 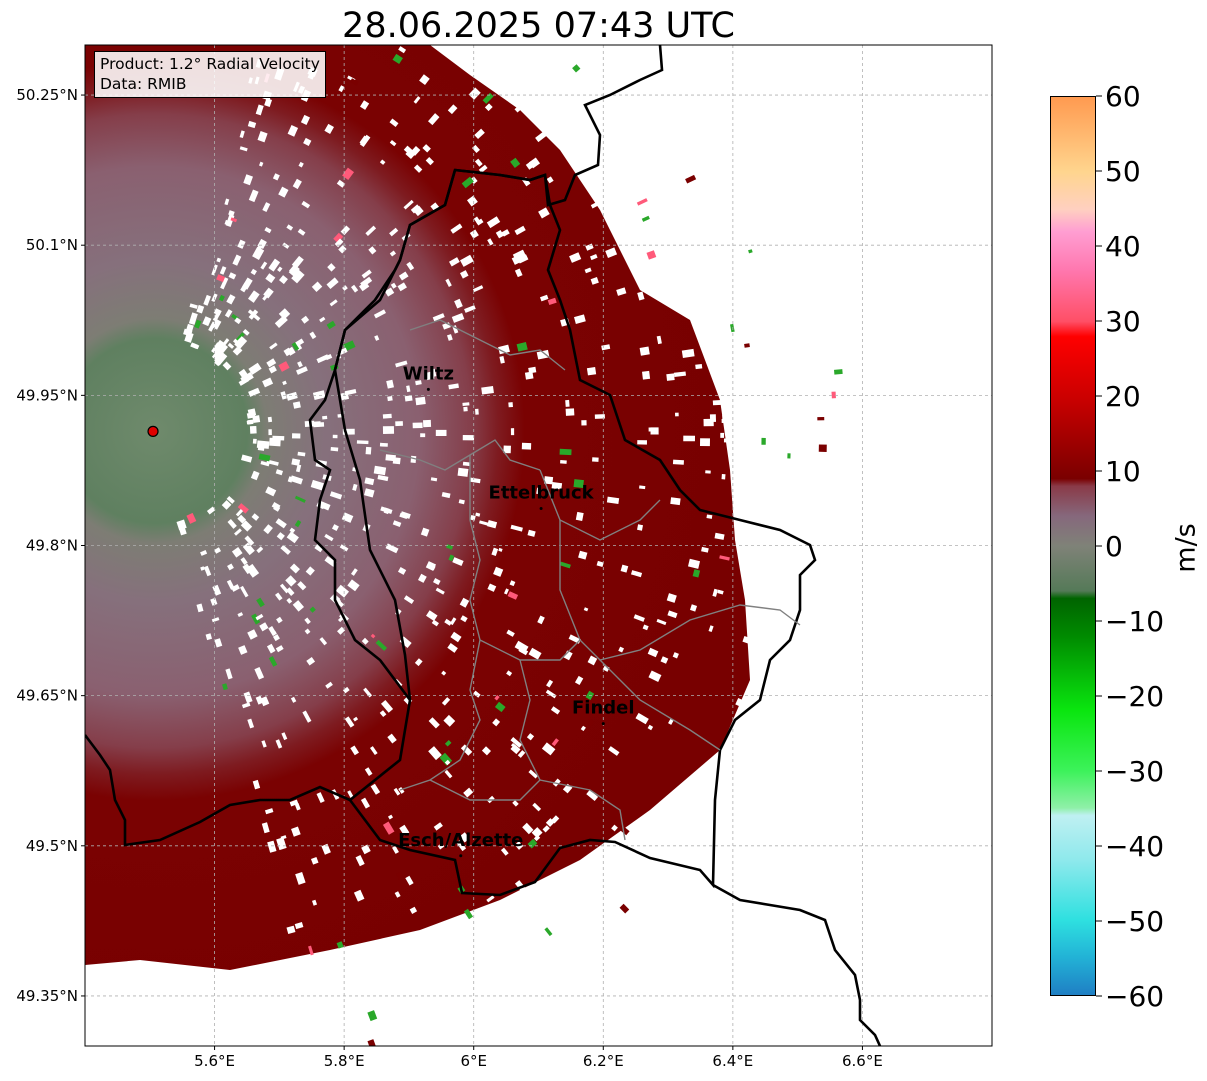 I want to click on border-belgium-lux-west, so click(x=360, y=485).